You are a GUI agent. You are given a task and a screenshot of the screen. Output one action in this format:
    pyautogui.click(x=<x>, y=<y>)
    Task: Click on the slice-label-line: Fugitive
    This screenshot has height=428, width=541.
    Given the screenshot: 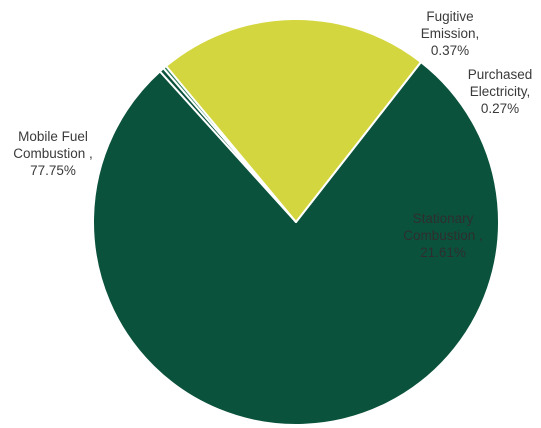 What is the action you would take?
    pyautogui.click(x=450, y=16)
    